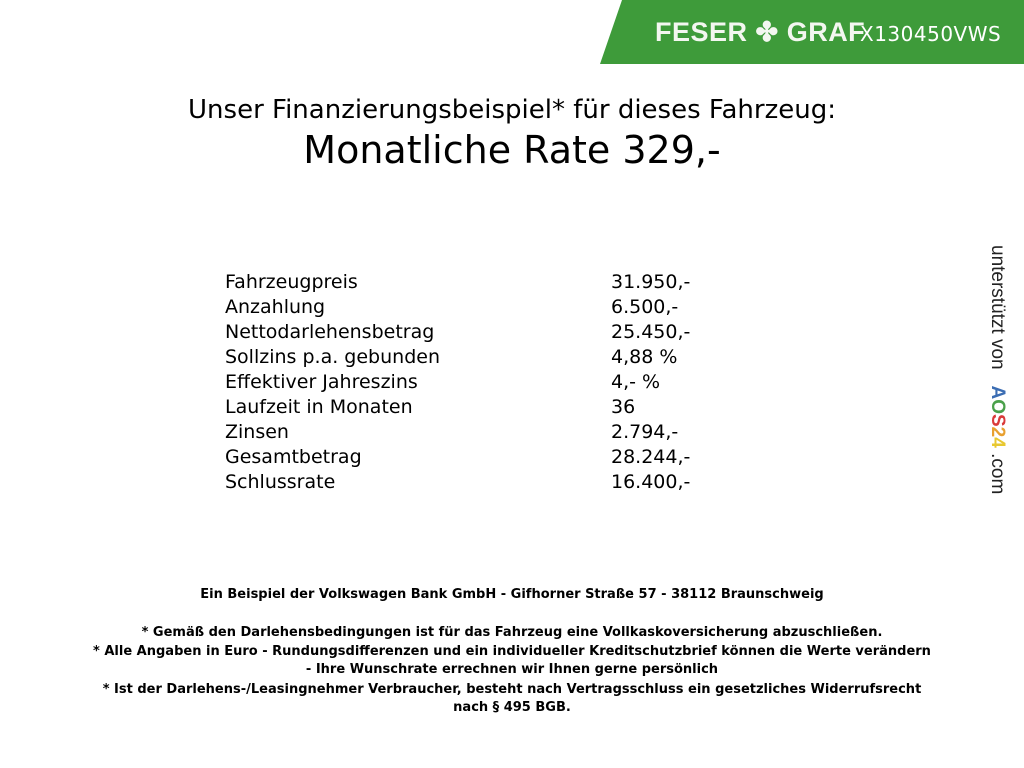  I want to click on supported-by-text: unterstützt von, so click(997, 307).